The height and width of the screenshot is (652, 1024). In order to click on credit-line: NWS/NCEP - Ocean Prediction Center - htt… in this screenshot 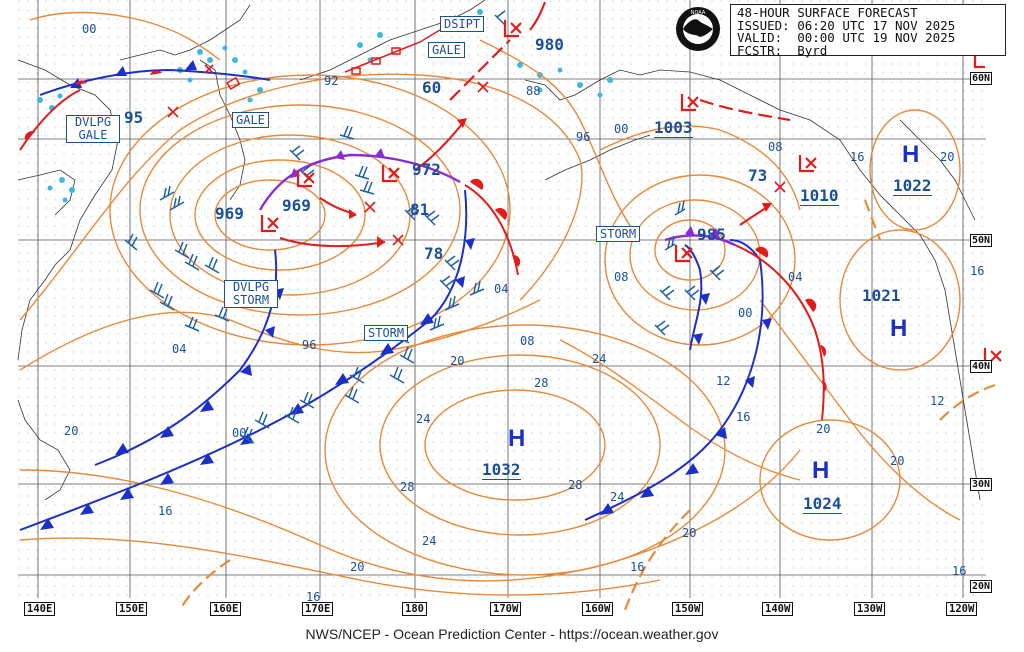, I will do `click(512, 634)`.